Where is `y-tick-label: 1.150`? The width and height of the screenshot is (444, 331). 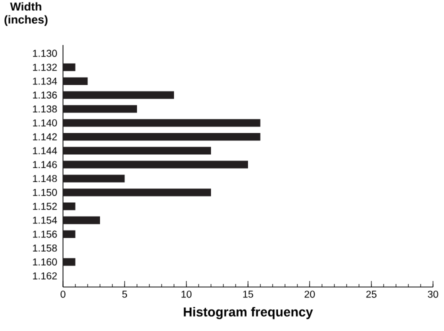 y-tick-label: 1.150 is located at coordinates (45, 192).